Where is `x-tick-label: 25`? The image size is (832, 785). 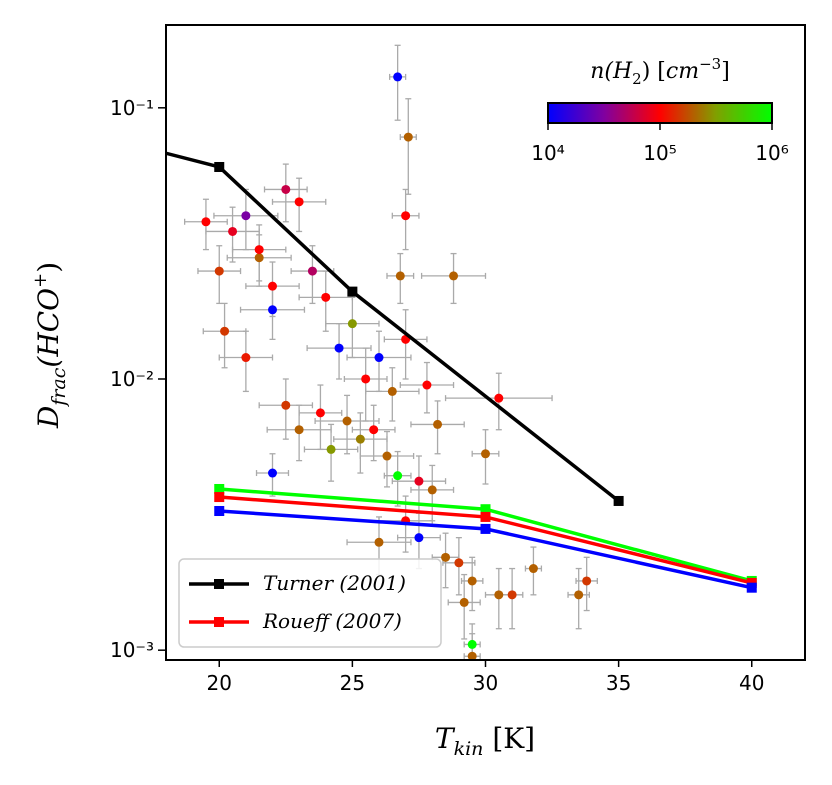 x-tick-label: 25 is located at coordinates (352, 683).